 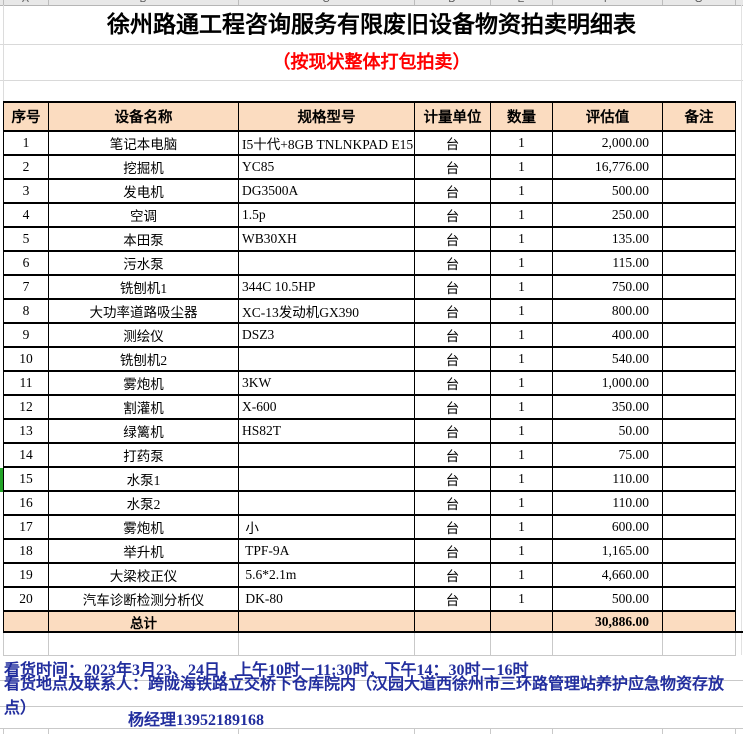 What do you see at coordinates (699, 117) in the screenshot?
I see `column-header-cell: 备注` at bounding box center [699, 117].